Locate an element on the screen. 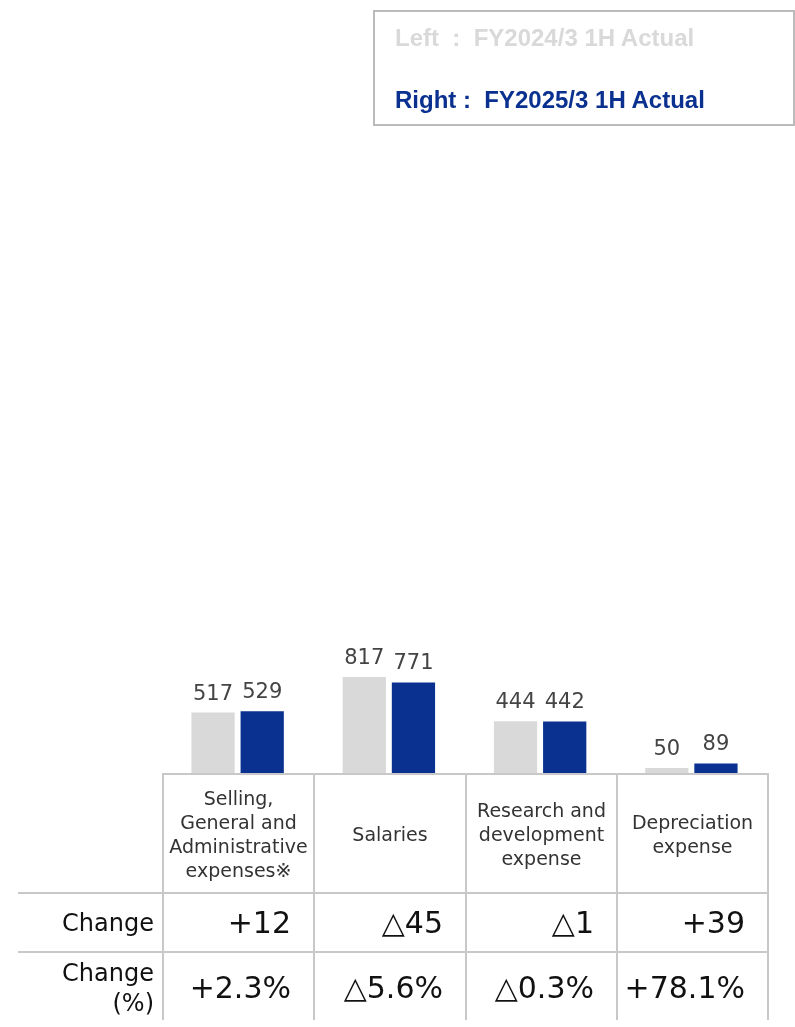  x-tick-label: Depreciation expense is located at coordinates (692, 834).